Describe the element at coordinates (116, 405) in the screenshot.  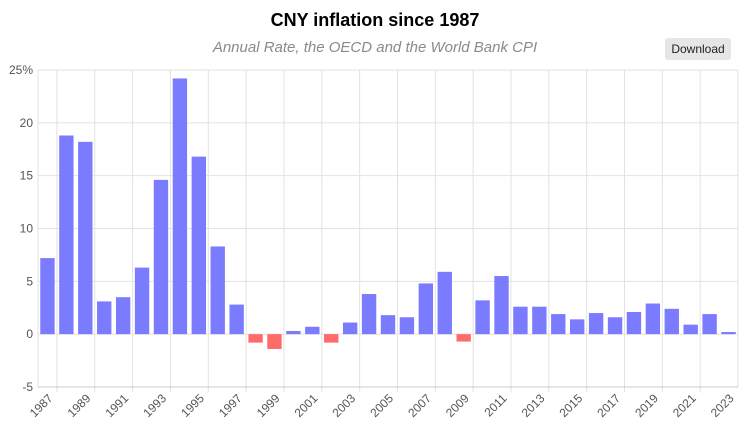
I see `x-tick-label: 1991` at that location.